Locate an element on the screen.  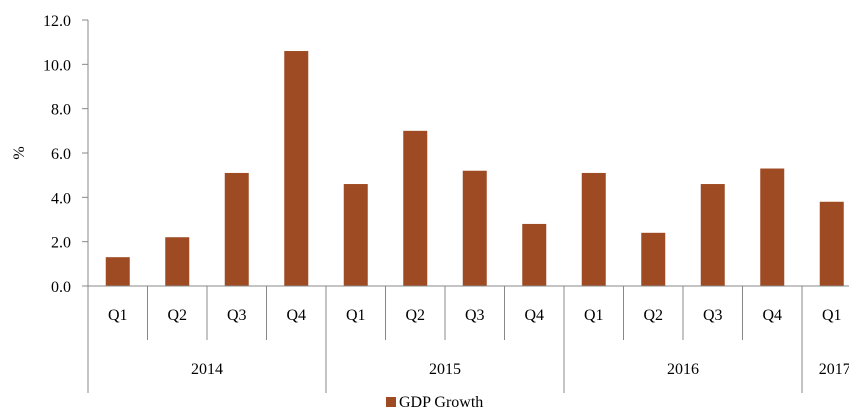
y-tick-label: 10.0 is located at coordinates (57, 65).